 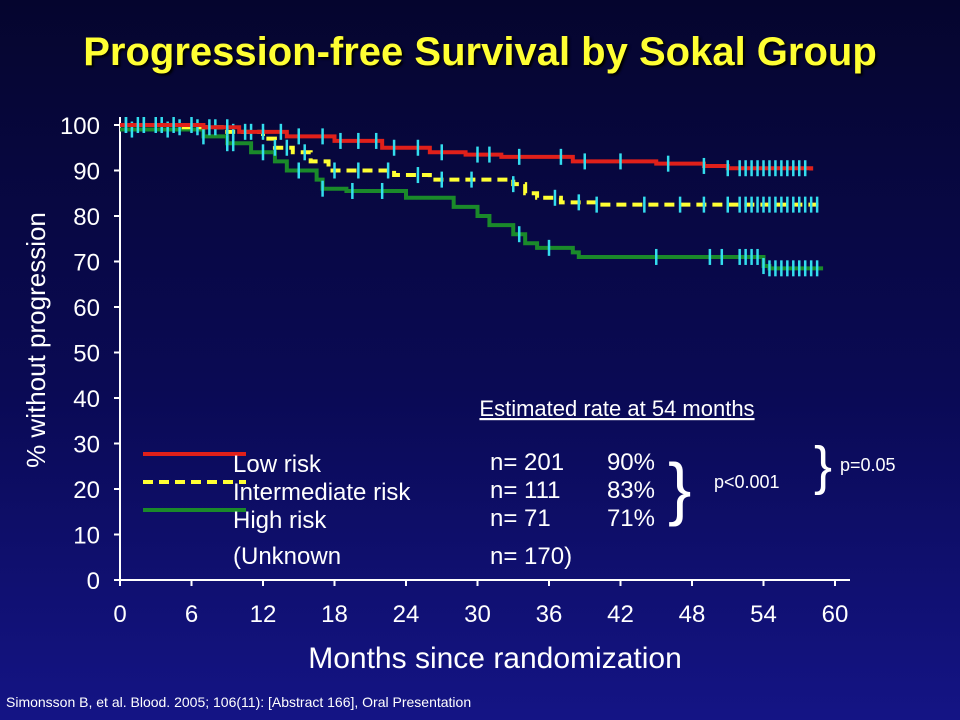 I want to click on rate-label-high-risk: 71%, so click(x=631, y=518).